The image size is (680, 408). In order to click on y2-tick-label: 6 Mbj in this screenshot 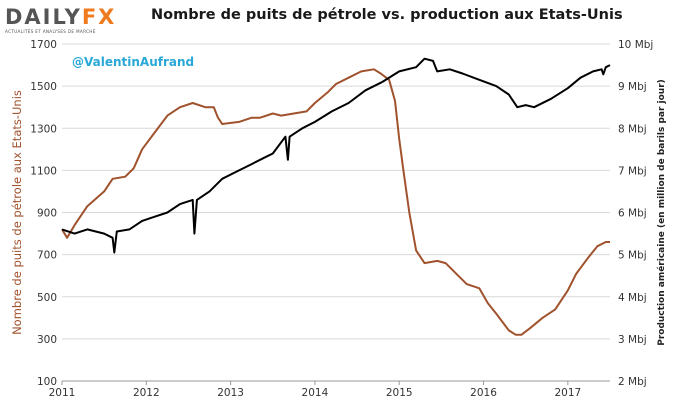, I will do `click(632, 214)`.